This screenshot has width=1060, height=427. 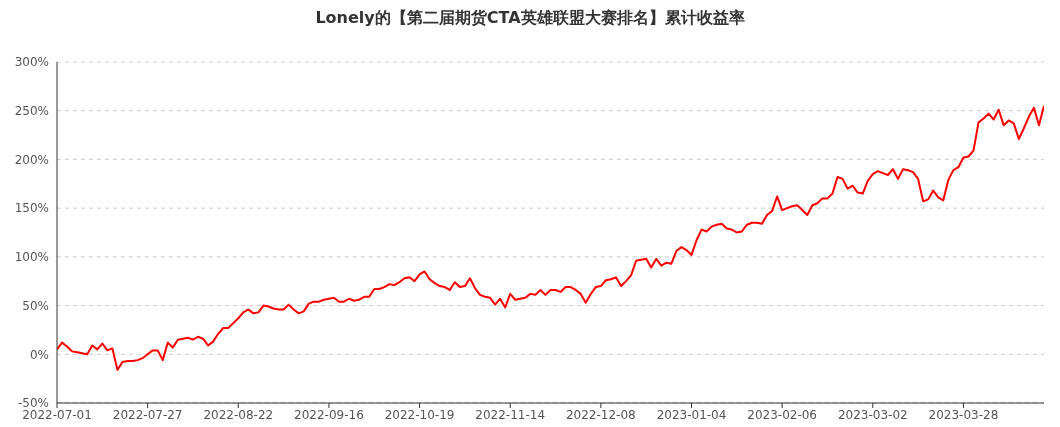 What do you see at coordinates (419, 414) in the screenshot?
I see `x-tick-label: 2022-10-19` at bounding box center [419, 414].